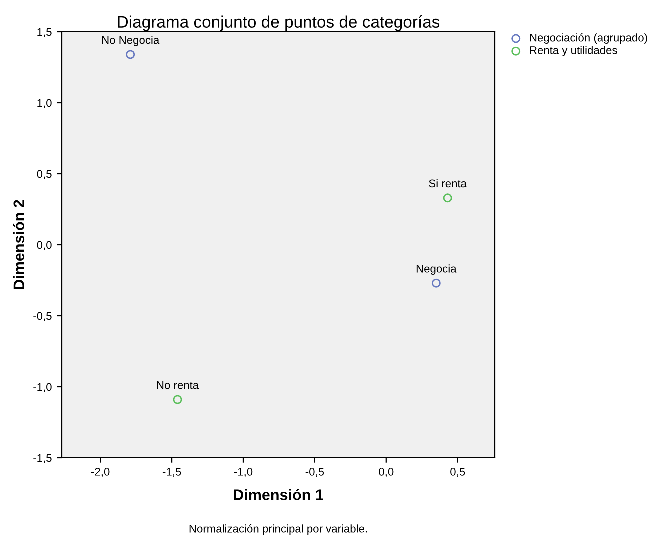 The width and height of the screenshot is (654, 544). What do you see at coordinates (243, 473) in the screenshot?
I see `x-tick-label: -1,0` at bounding box center [243, 473].